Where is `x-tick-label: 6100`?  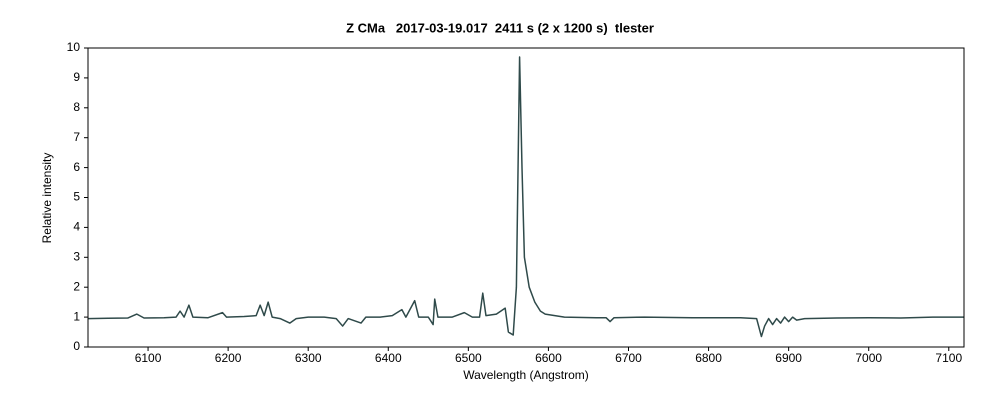 x-tick-label: 6100 is located at coordinates (148, 358).